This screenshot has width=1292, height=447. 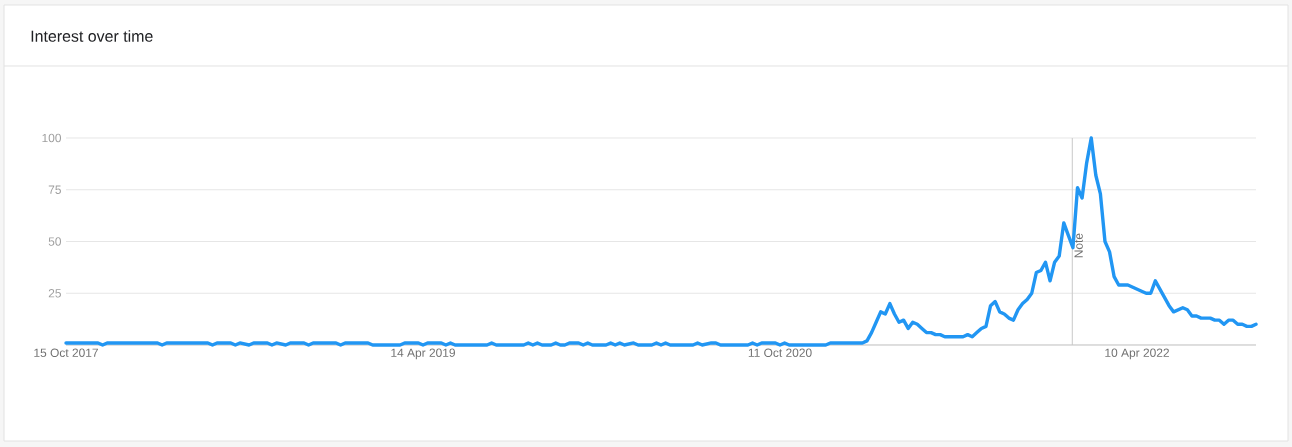 What do you see at coordinates (1078, 245) in the screenshot?
I see `ref-line-label: Note` at bounding box center [1078, 245].